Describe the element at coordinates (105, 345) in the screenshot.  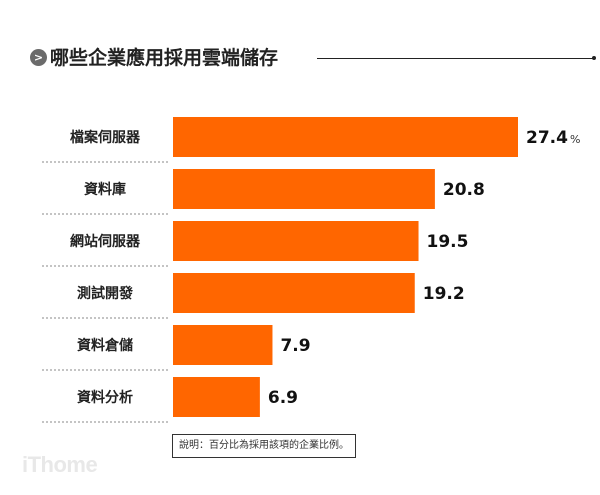
I see `category-label: 資料倉儲` at that location.